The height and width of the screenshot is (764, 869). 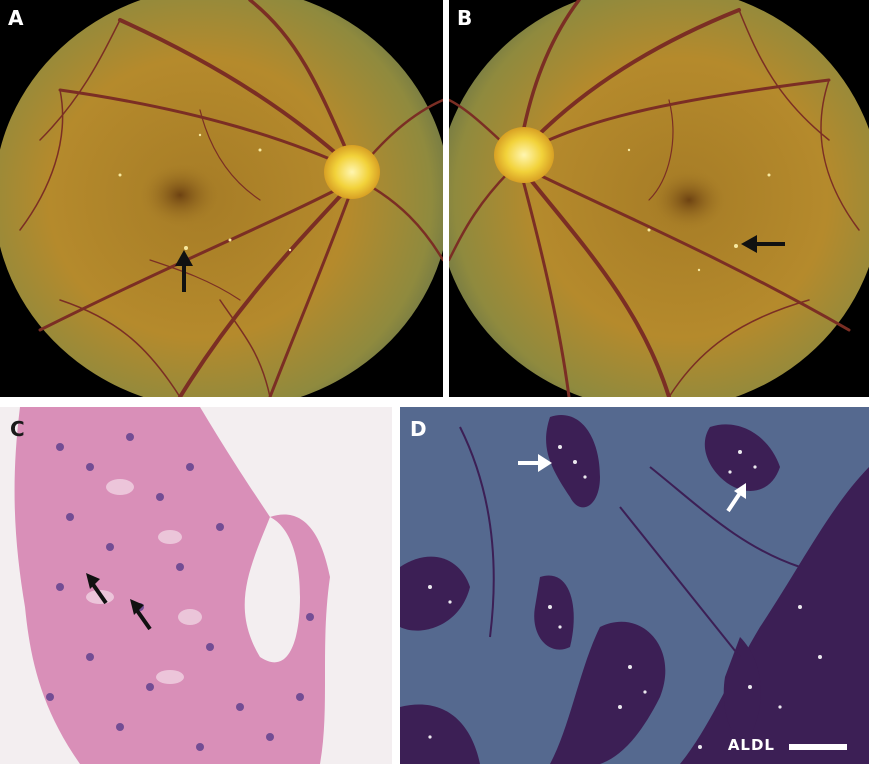 I want to click on panel-label-c: C, so click(x=17, y=429).